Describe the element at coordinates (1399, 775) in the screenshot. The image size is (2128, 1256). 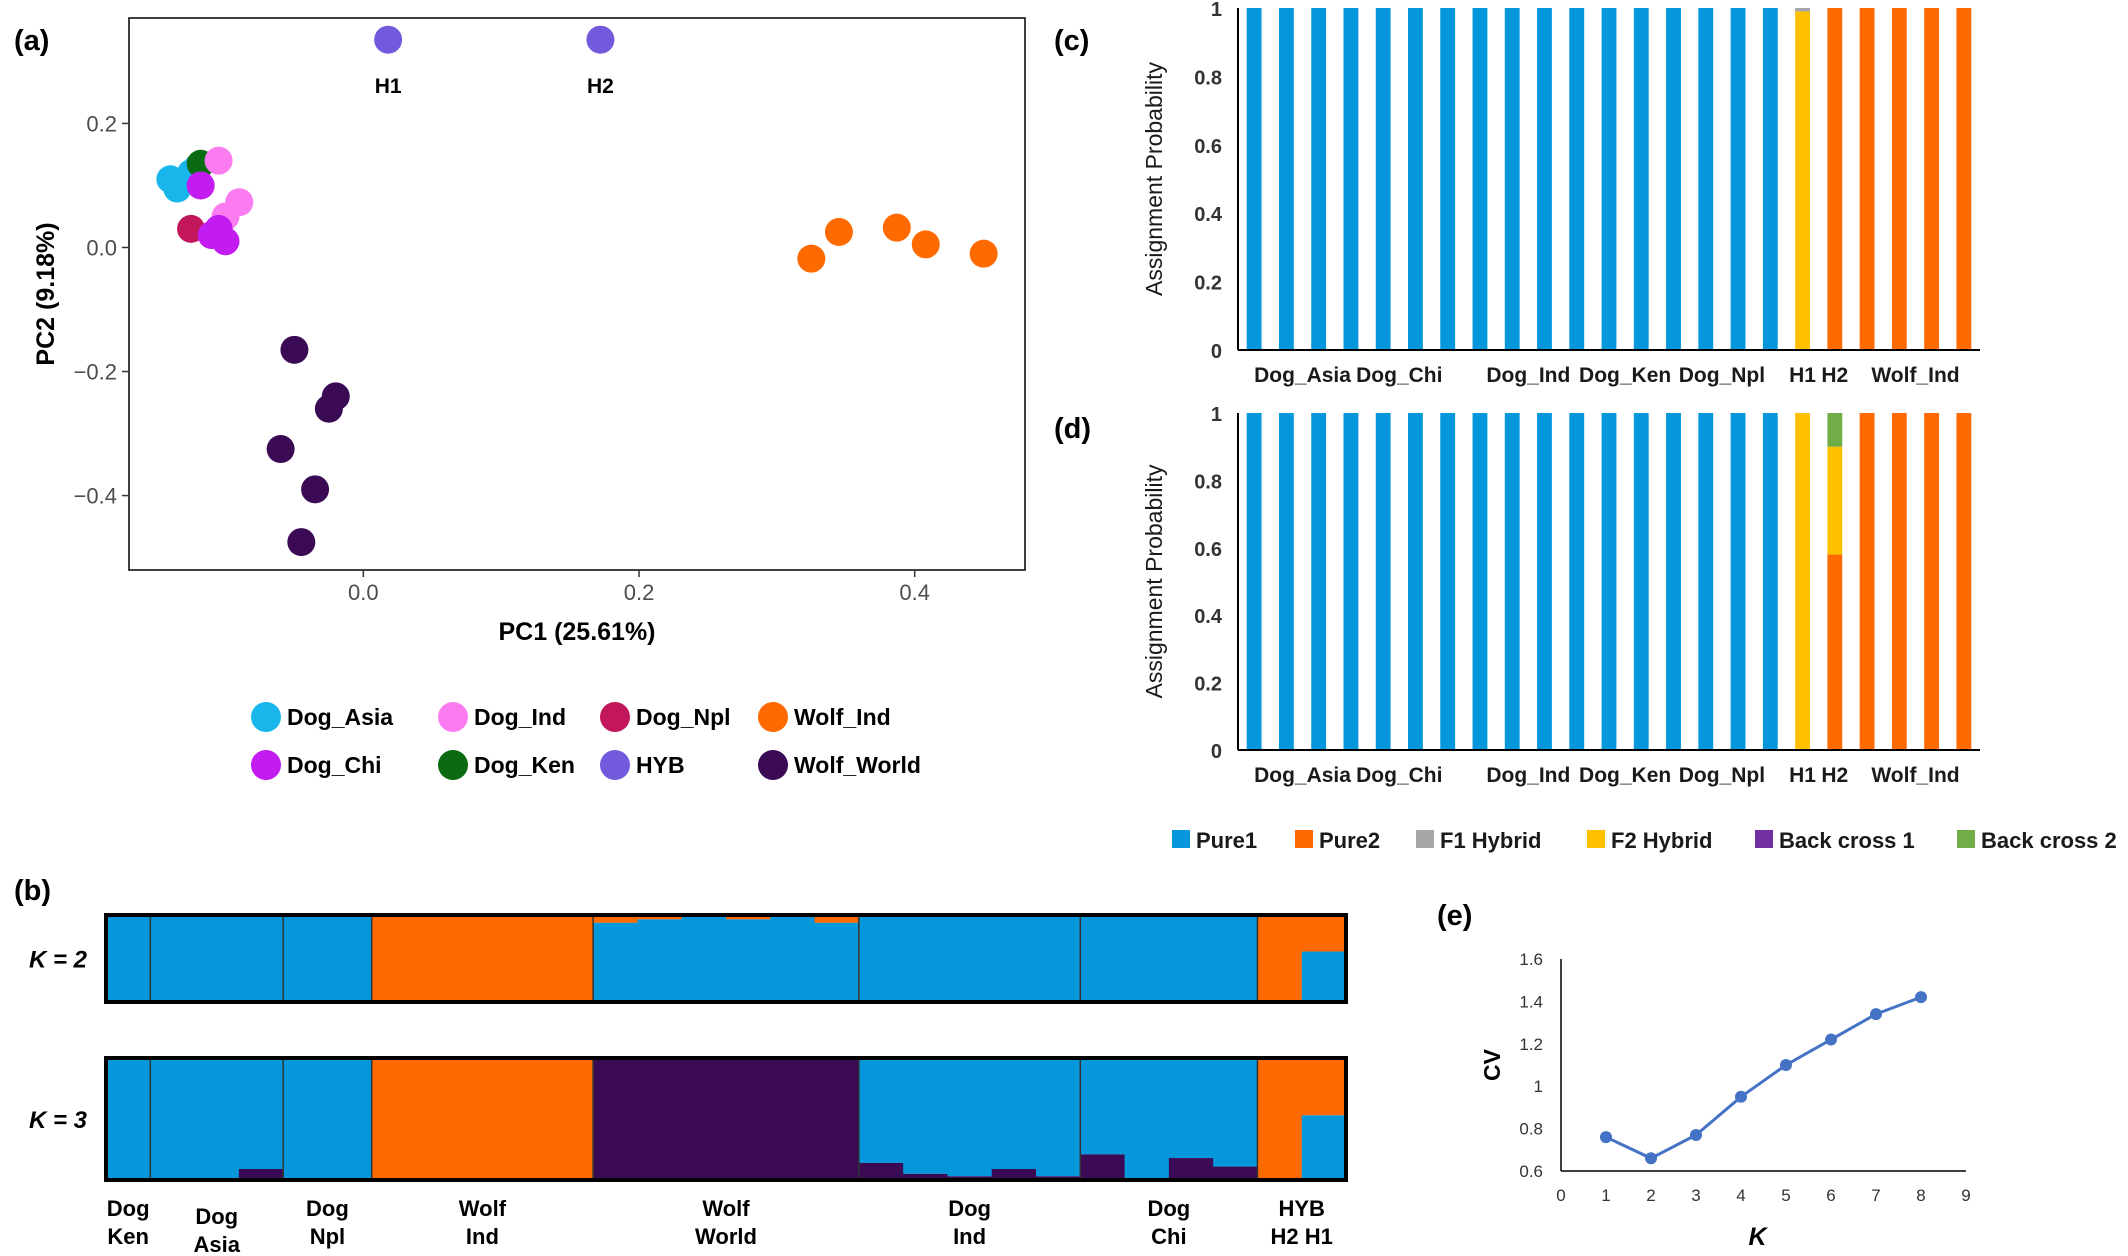
I see `assignment-group-label: Dog_Chi` at that location.